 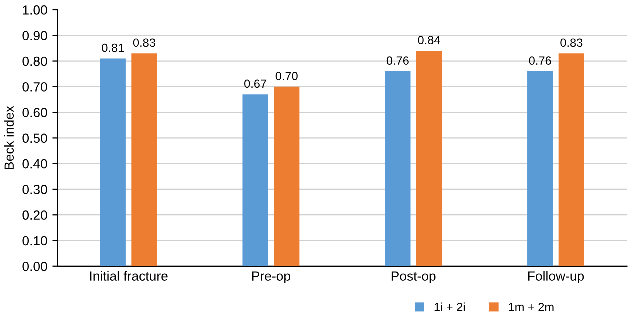 I want to click on x-tick-label: Follow-up, so click(x=556, y=277).